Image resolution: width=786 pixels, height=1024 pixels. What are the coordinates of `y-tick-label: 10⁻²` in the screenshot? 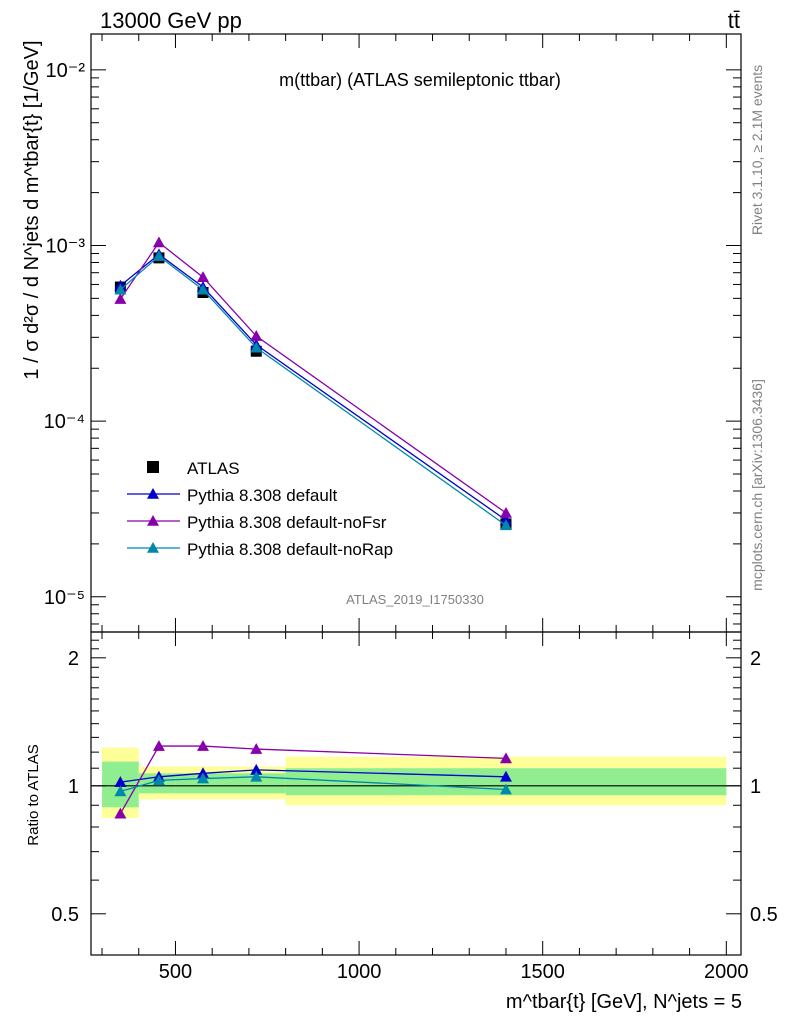 It's located at (66, 71).